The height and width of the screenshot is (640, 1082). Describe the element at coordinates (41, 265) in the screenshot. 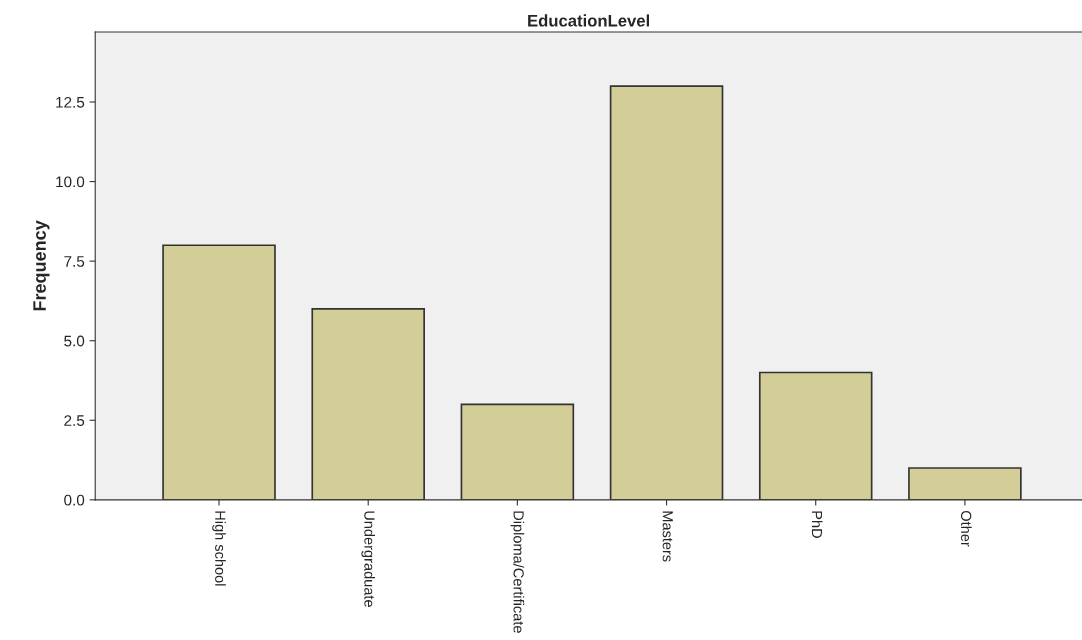

I see `y-axis-title: Frequency` at that location.